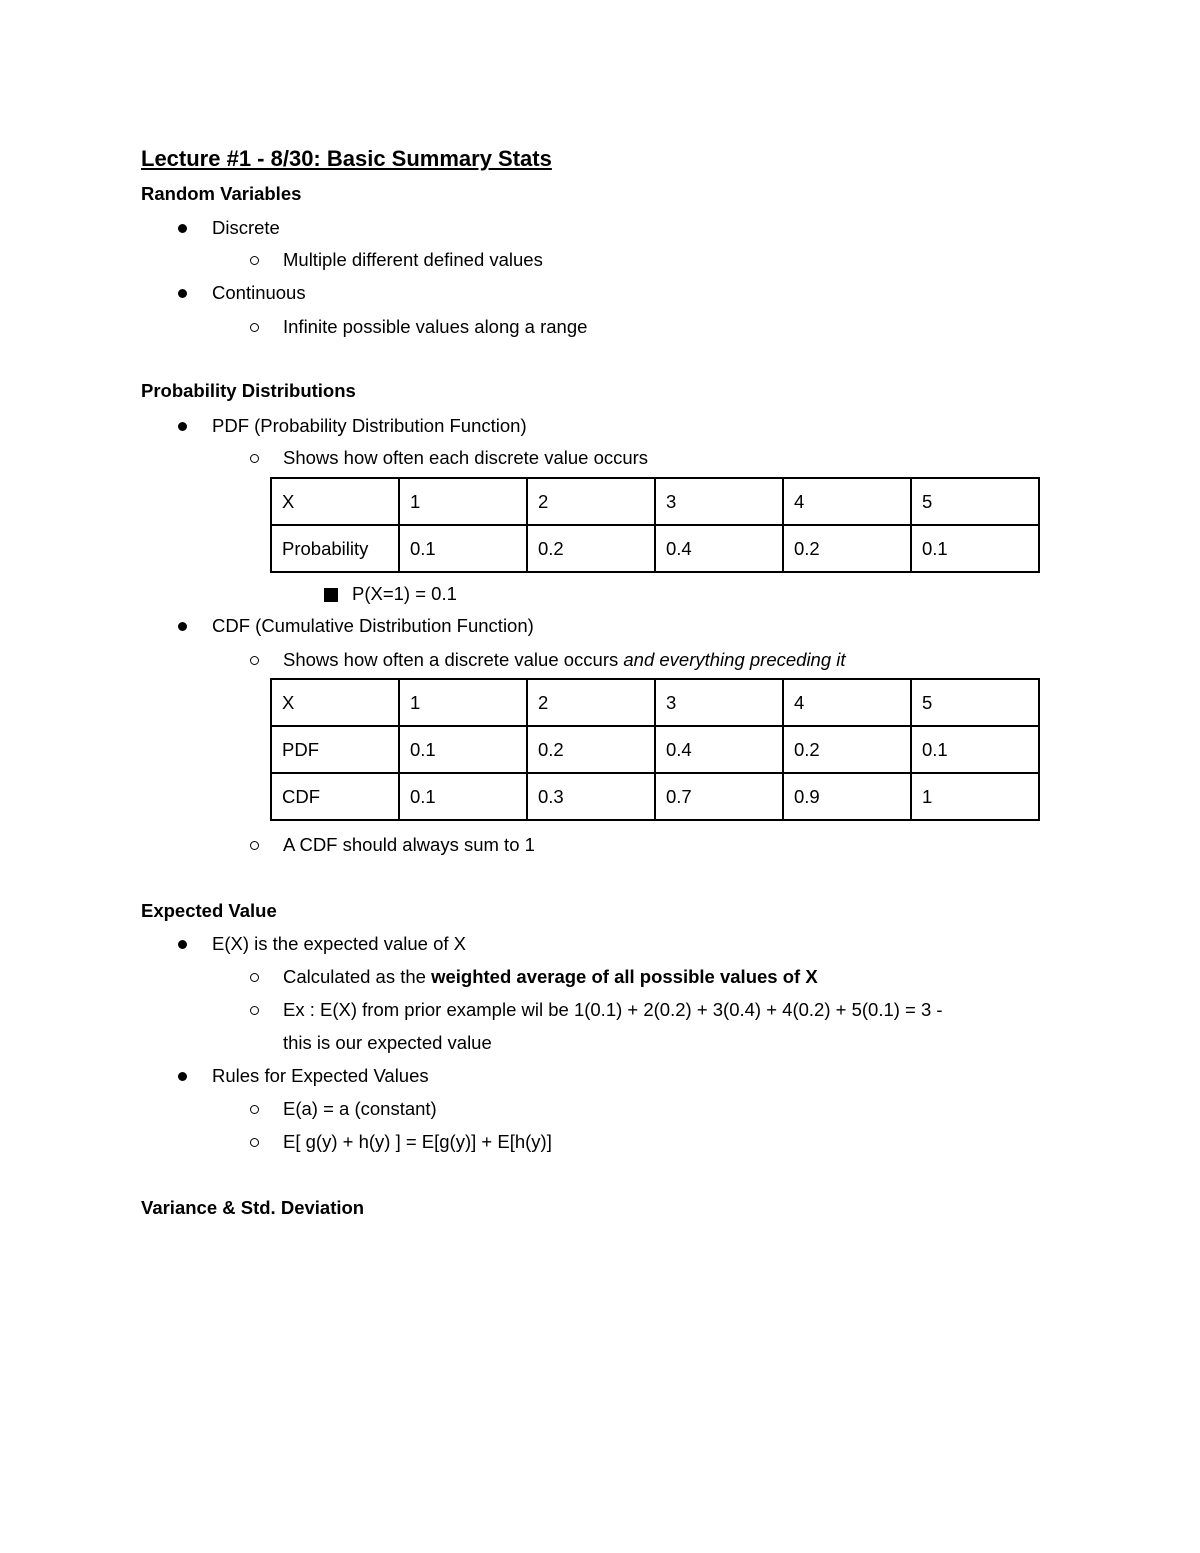  I want to click on list-item: Continuous, so click(259, 292).